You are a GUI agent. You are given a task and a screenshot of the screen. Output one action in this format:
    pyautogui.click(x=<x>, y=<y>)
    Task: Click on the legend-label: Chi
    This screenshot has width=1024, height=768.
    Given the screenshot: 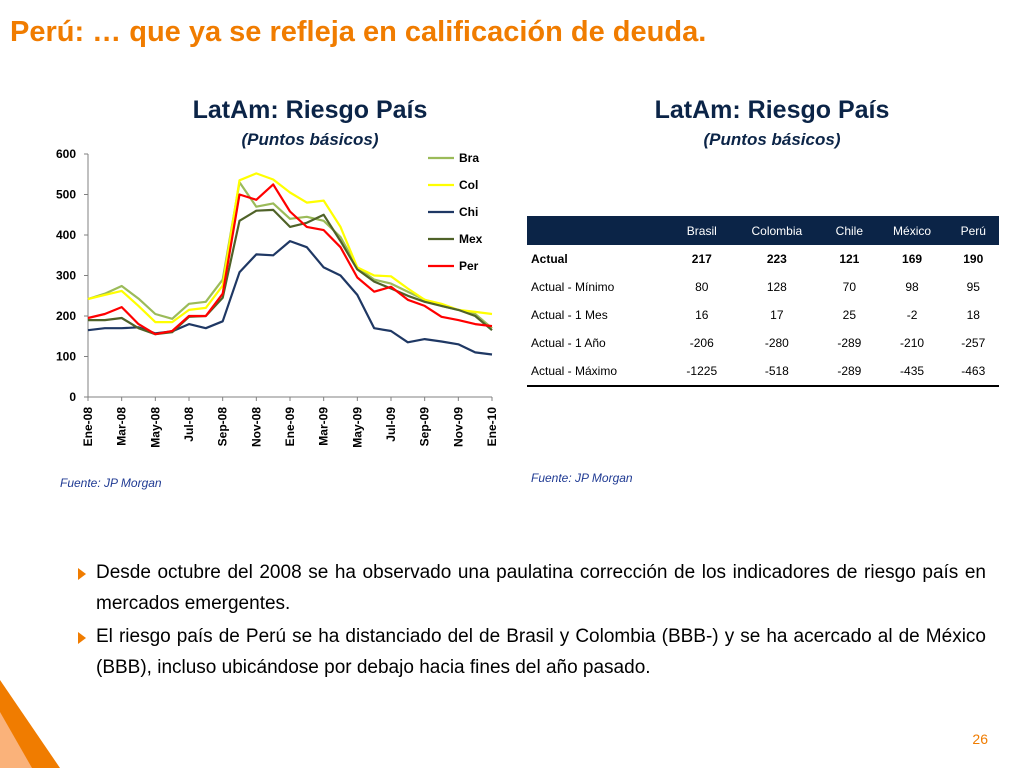 What is the action you would take?
    pyautogui.click(x=468, y=212)
    